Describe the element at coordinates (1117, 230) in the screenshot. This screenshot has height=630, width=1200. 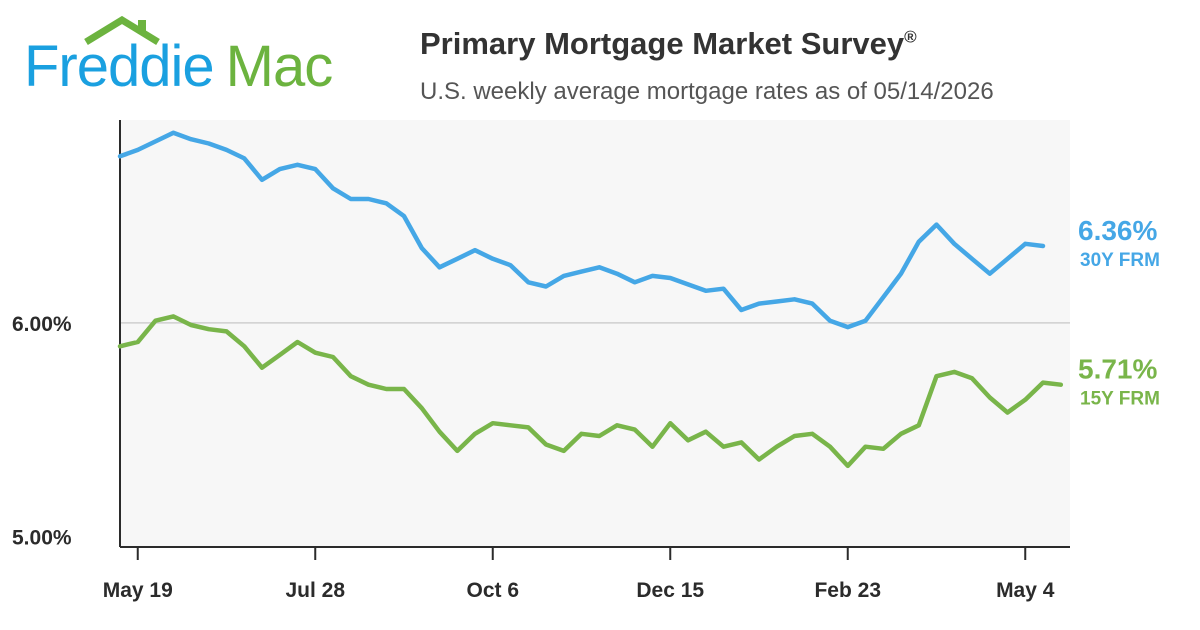
I see `end-value-label: 6.36%` at that location.